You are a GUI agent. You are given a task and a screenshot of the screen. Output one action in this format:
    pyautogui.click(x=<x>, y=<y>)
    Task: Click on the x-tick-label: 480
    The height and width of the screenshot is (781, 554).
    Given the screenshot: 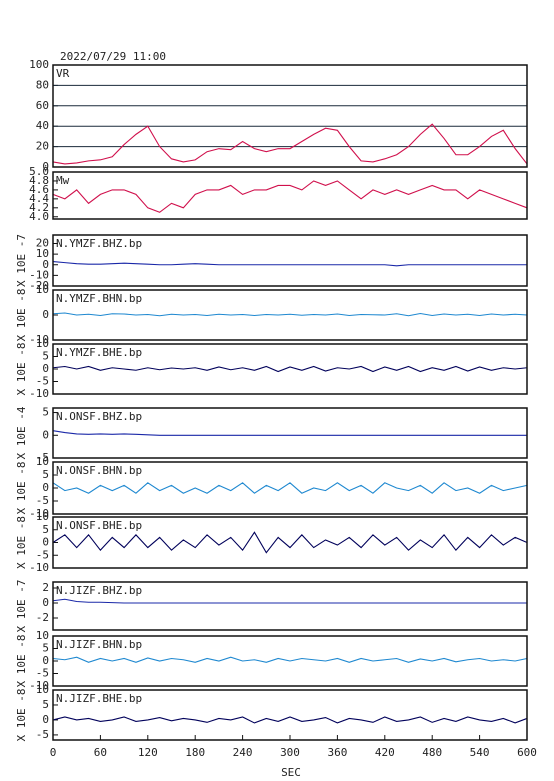 What is the action you would take?
    pyautogui.click(x=432, y=752)
    